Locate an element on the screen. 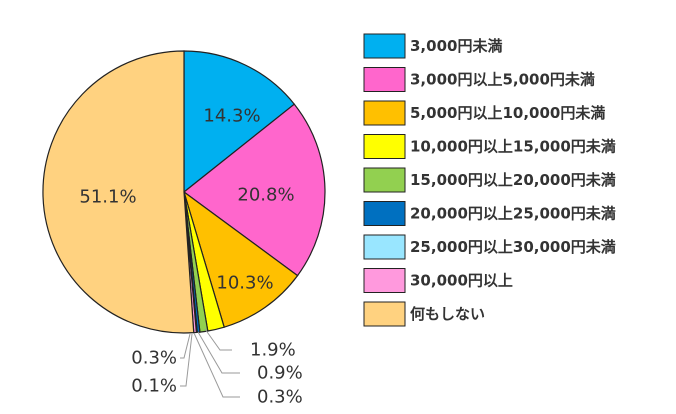  legend-label: 5,000円以上10,000円未満 is located at coordinates (507, 113).